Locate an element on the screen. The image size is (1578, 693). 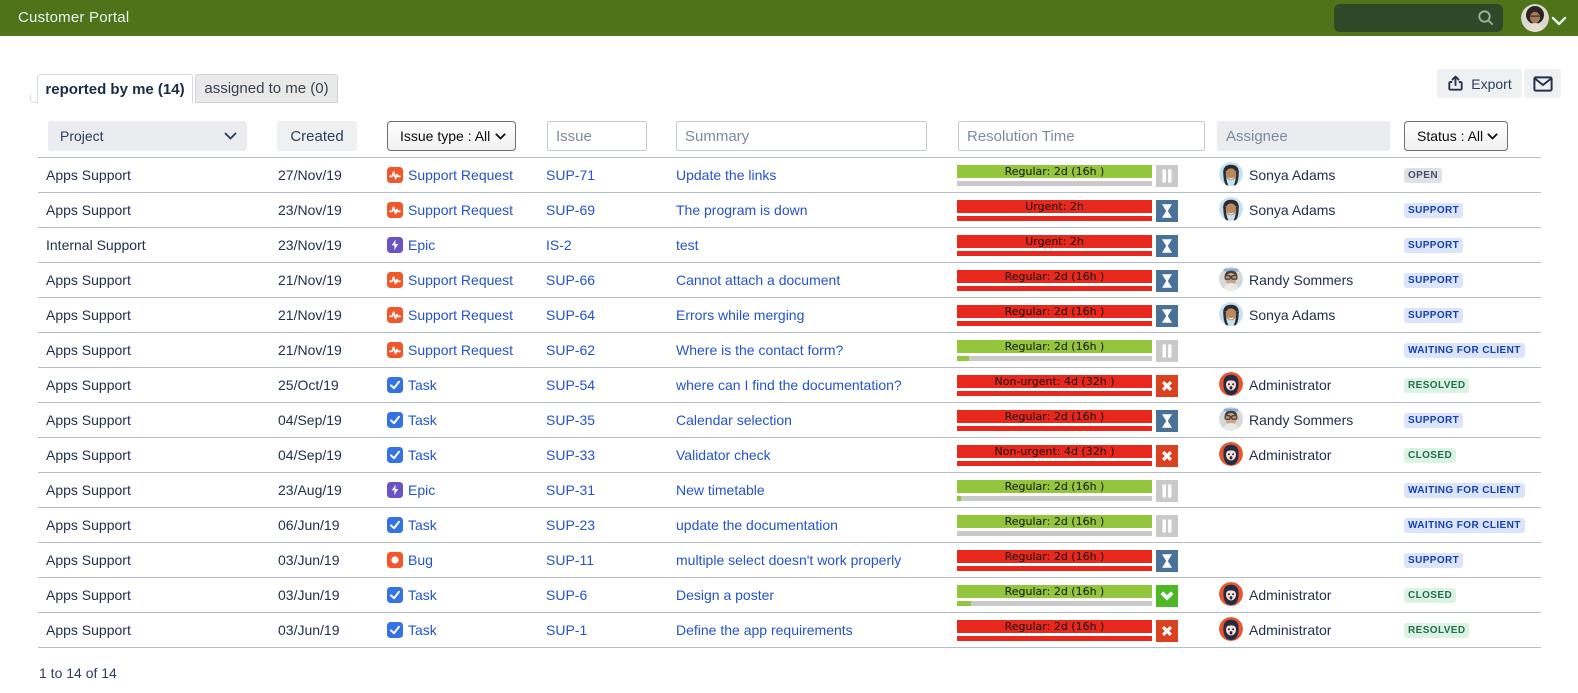
export-button-label: Export is located at coordinates (1491, 83).